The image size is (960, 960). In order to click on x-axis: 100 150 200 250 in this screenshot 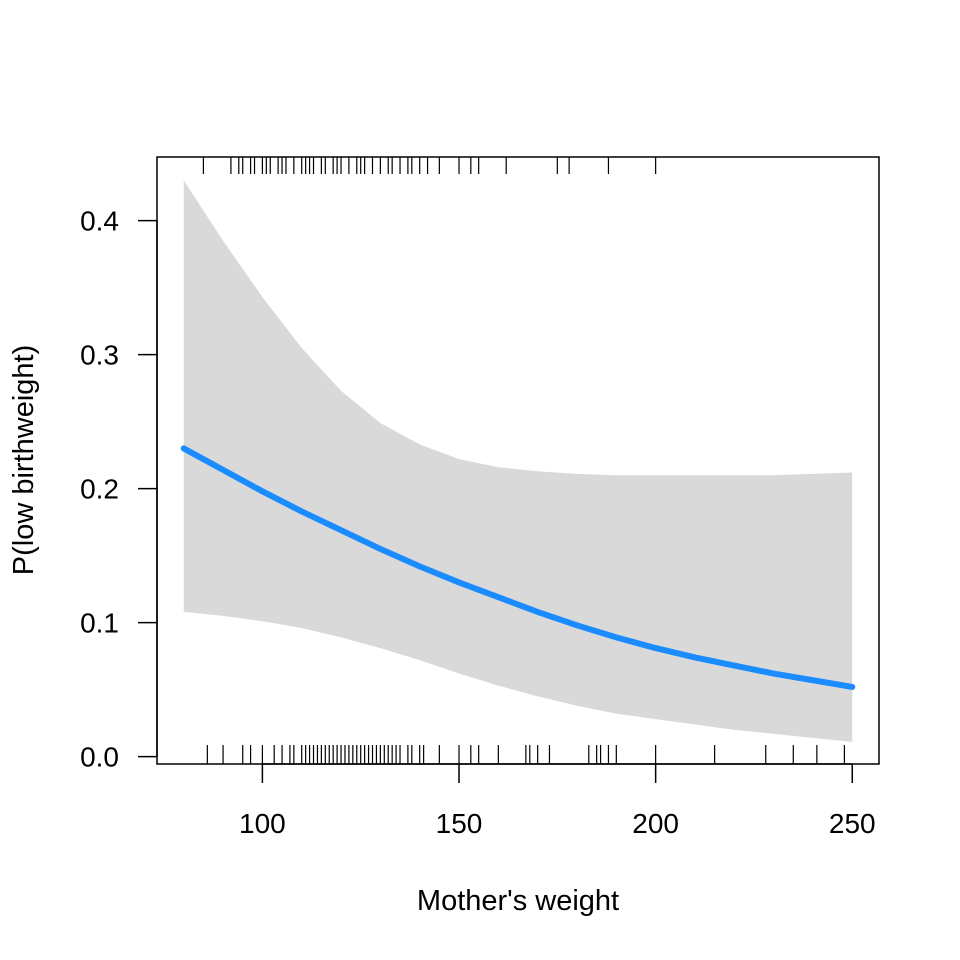, I will do `click(557, 801)`.